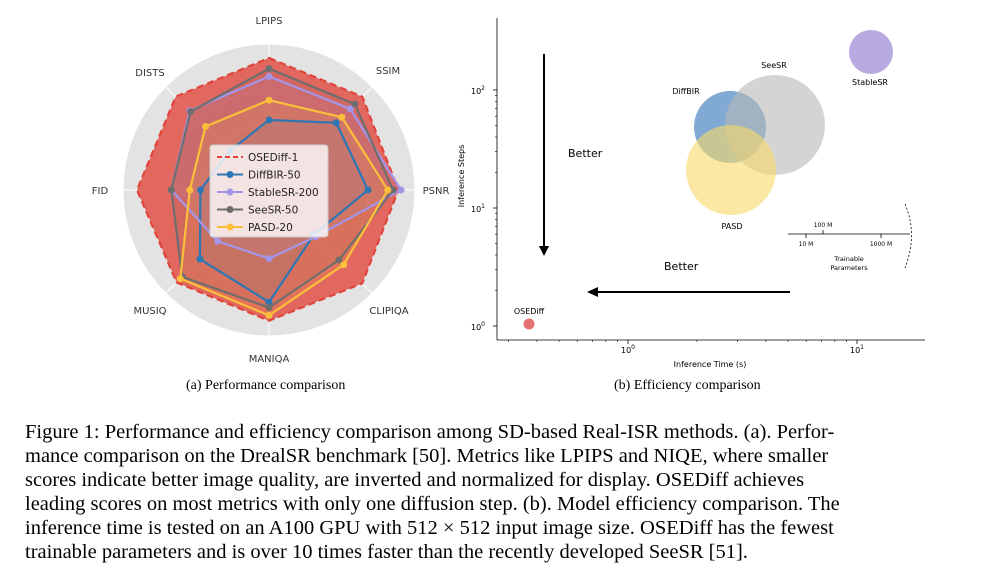  I want to click on y-tick-label-2: 10², so click(478, 90).